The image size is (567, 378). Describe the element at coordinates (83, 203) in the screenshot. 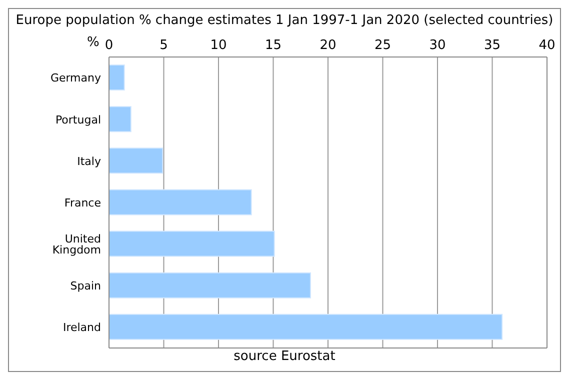

I see `y-tick-label: France` at that location.